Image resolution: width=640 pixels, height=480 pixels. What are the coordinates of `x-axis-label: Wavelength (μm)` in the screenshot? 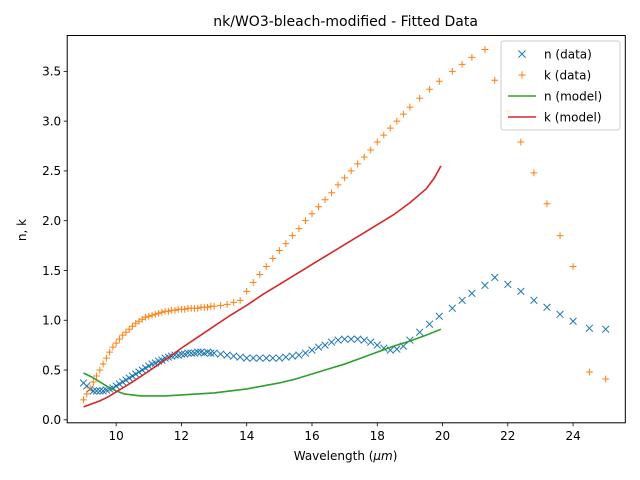 It's located at (346, 456).